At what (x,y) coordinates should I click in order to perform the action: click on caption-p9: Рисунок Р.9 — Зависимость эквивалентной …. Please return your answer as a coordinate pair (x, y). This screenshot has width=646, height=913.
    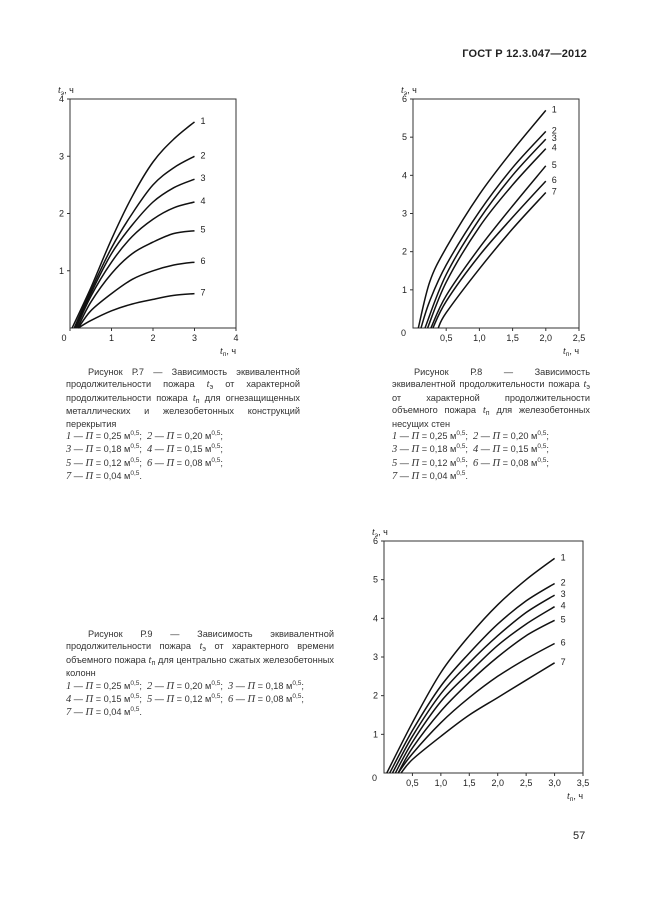
    Looking at the image, I should click on (200, 674).